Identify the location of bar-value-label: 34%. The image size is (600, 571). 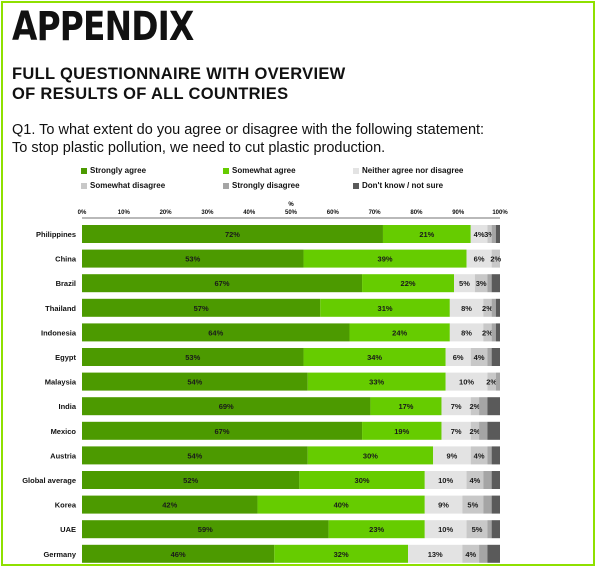
(374, 357).